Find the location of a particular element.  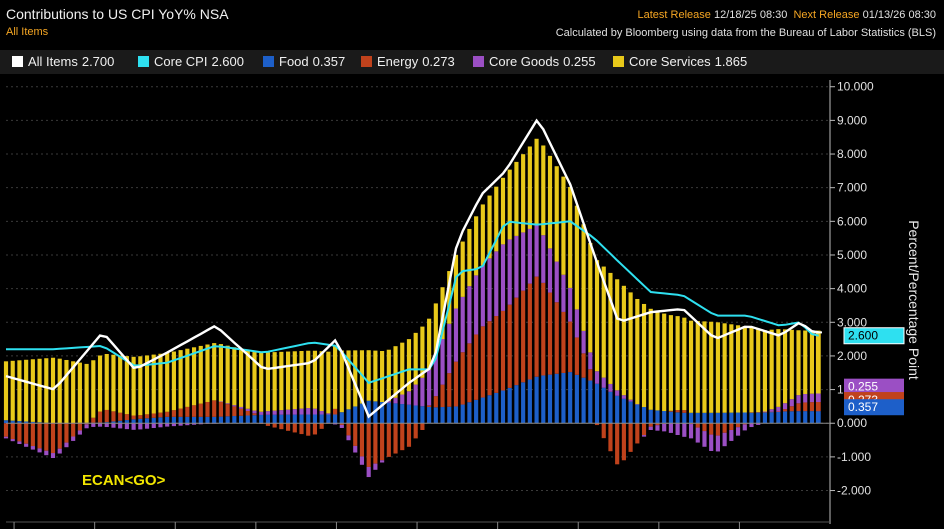

y-tick-label: 6.000 is located at coordinates (852, 221).